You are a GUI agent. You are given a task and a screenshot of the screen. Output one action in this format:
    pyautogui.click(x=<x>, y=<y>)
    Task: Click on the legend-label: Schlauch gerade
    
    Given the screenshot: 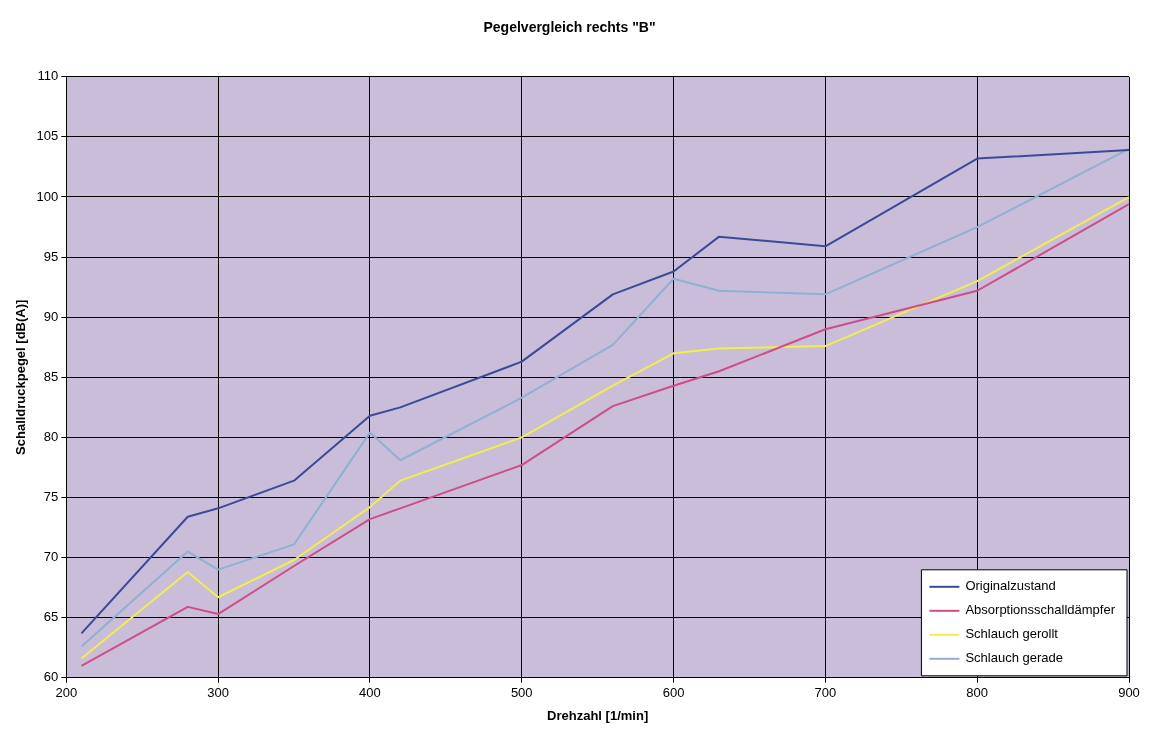 What is the action you would take?
    pyautogui.click(x=1014, y=658)
    